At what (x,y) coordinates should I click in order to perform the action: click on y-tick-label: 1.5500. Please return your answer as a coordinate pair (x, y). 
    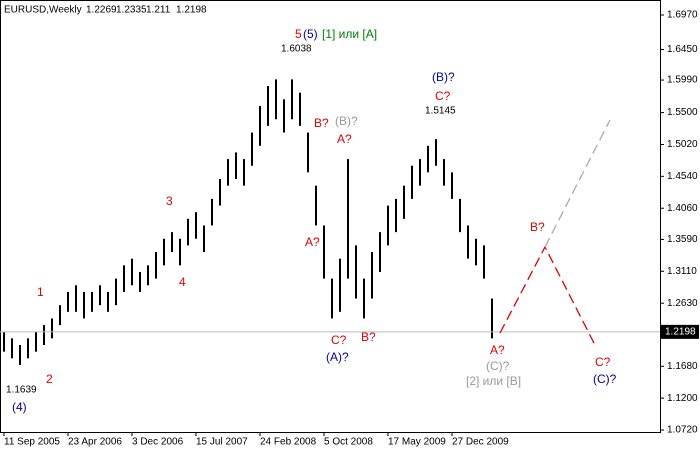
    Looking at the image, I should click on (682, 112).